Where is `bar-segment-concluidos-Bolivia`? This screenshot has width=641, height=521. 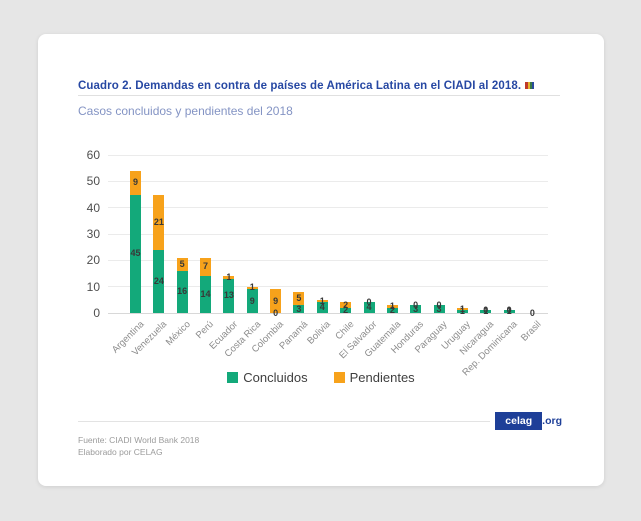
bar-segment-concluidos-Bolivia is located at coordinates (322, 307).